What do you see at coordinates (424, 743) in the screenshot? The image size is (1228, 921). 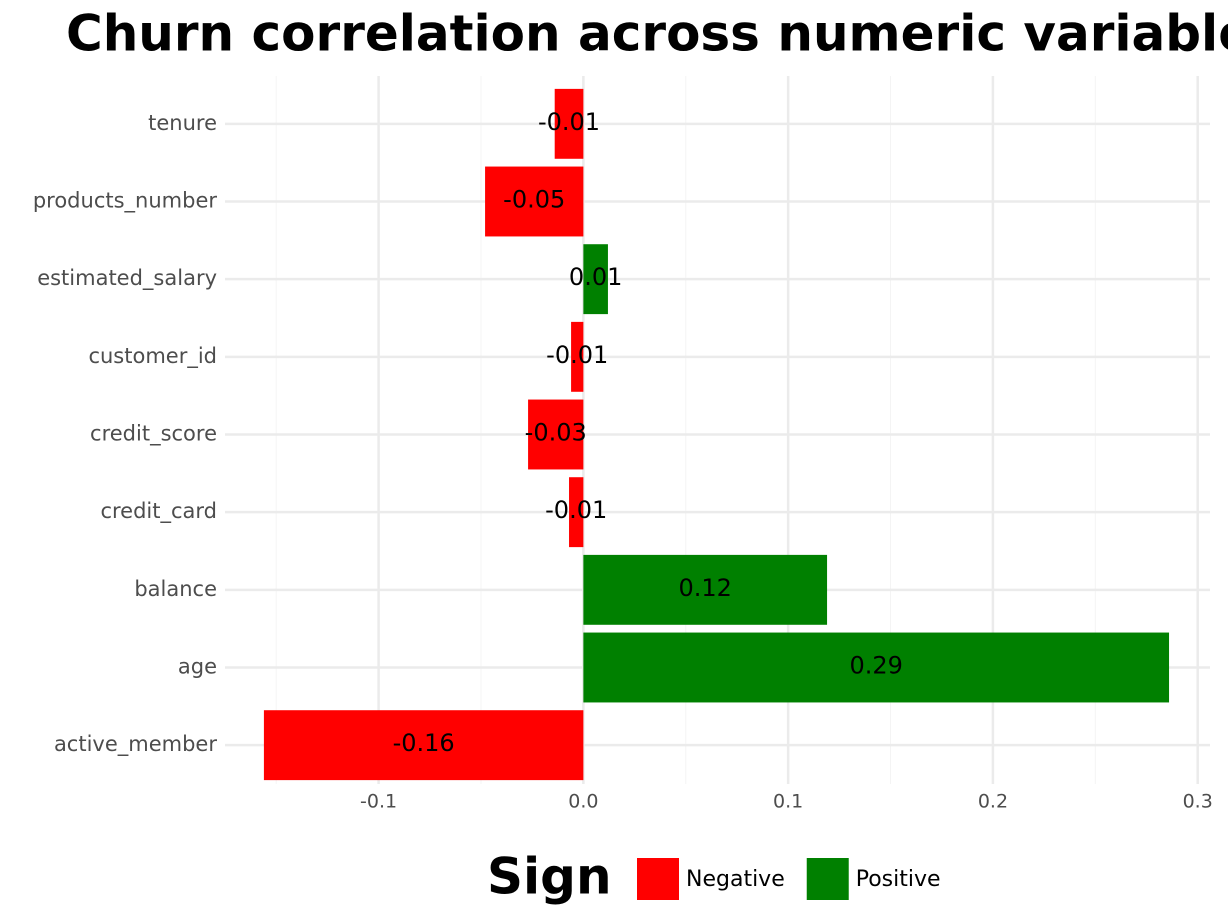 I see `value-label: -0.16` at bounding box center [424, 743].